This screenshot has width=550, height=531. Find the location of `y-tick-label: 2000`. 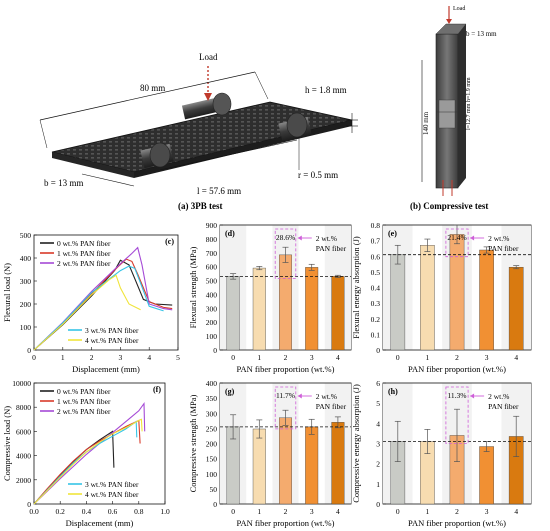

y-tick-label: 2000 is located at coordinates (23, 480).